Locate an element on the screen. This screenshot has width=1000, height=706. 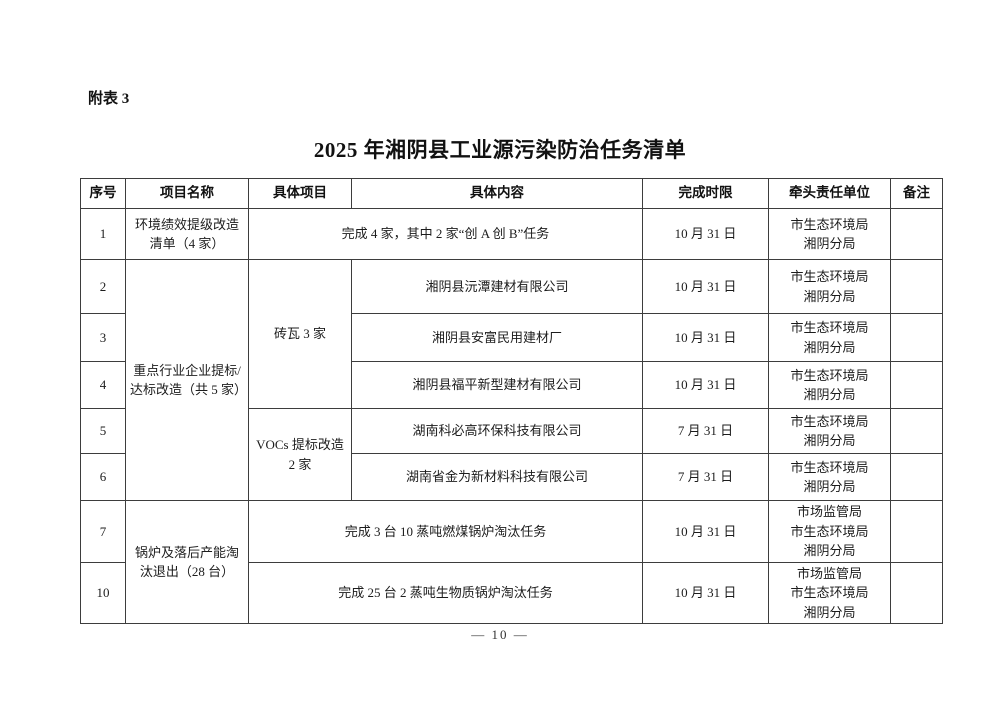
col-header-serial: 序号 is located at coordinates (103, 193).